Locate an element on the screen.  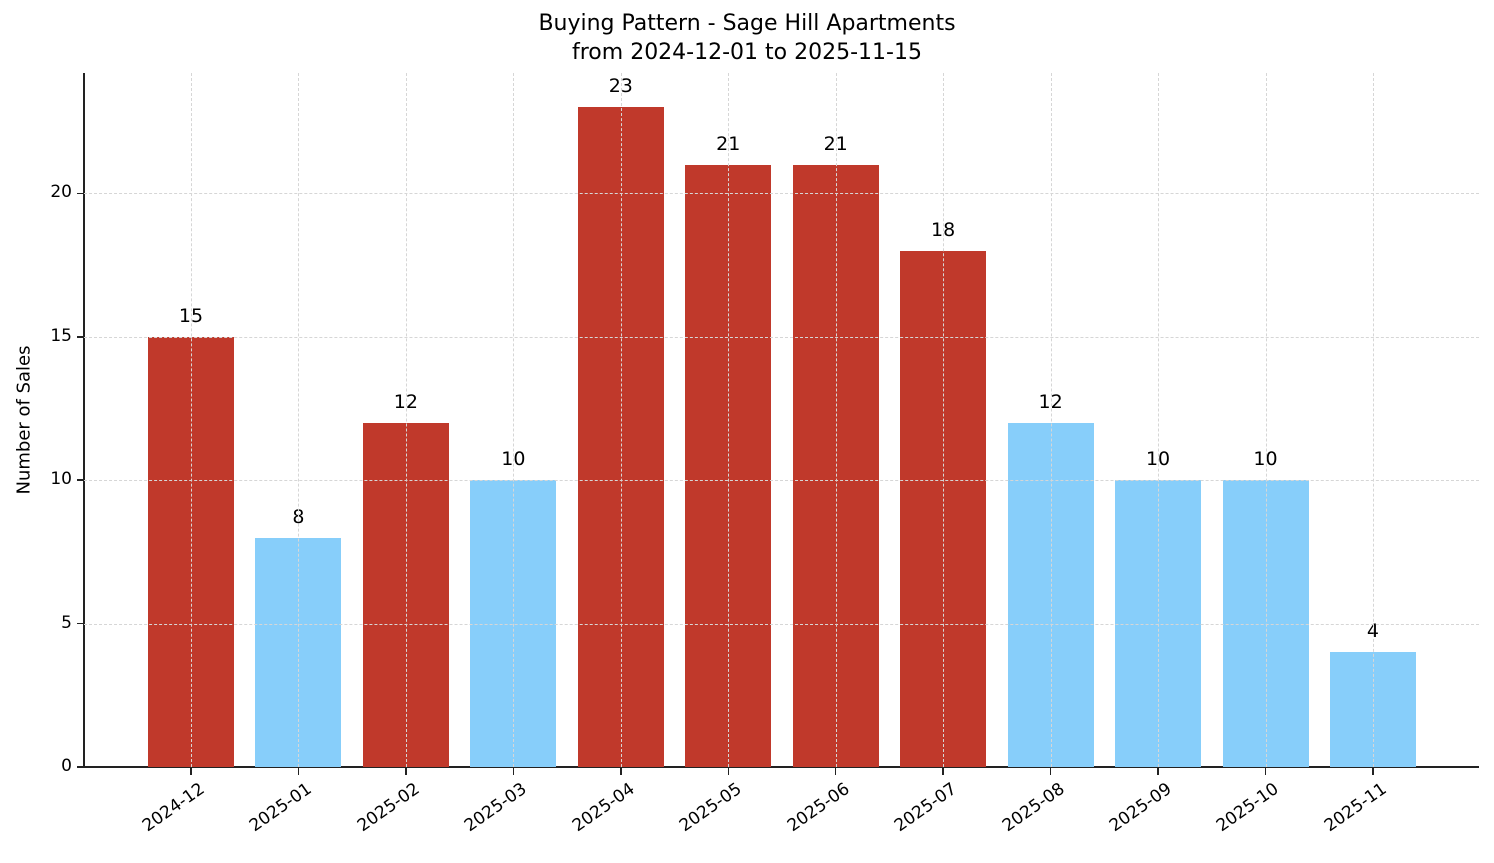
y-tick-label: 10 is located at coordinates (61, 479).